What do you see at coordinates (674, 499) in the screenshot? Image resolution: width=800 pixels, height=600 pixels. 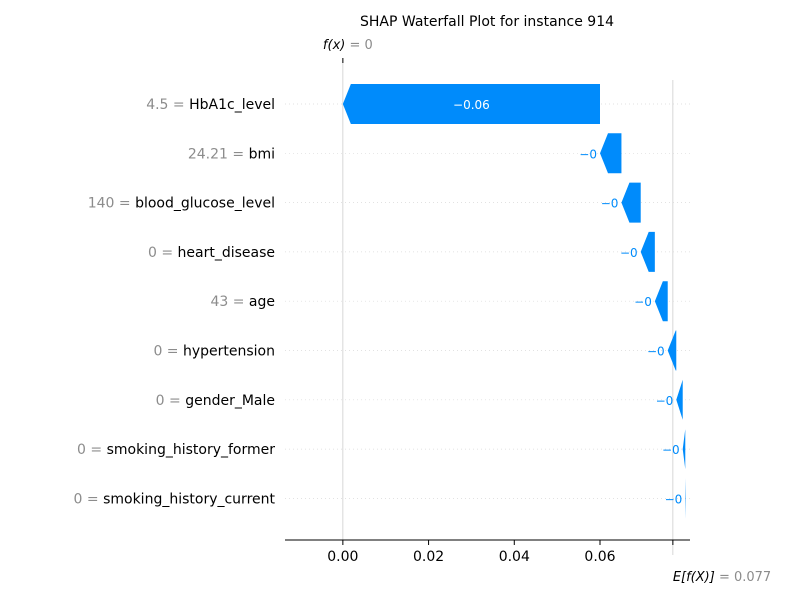 I see `bar-label-smoking_history_current: −0` at bounding box center [674, 499].